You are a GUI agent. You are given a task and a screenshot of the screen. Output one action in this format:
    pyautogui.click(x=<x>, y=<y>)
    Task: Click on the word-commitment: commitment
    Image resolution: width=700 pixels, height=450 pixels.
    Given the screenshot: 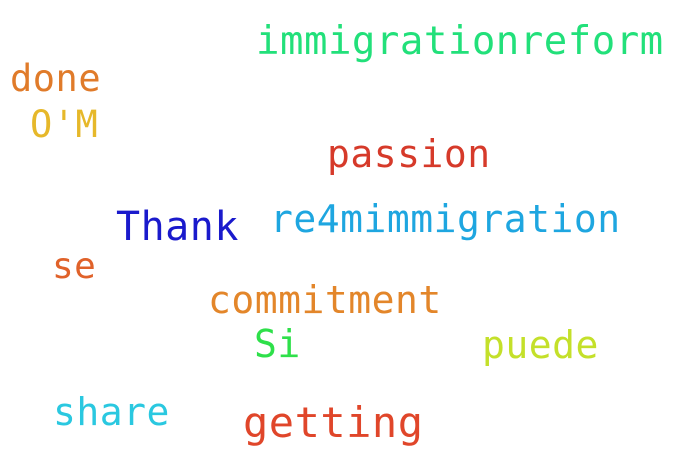 What is the action you would take?
    pyautogui.click(x=325, y=300)
    